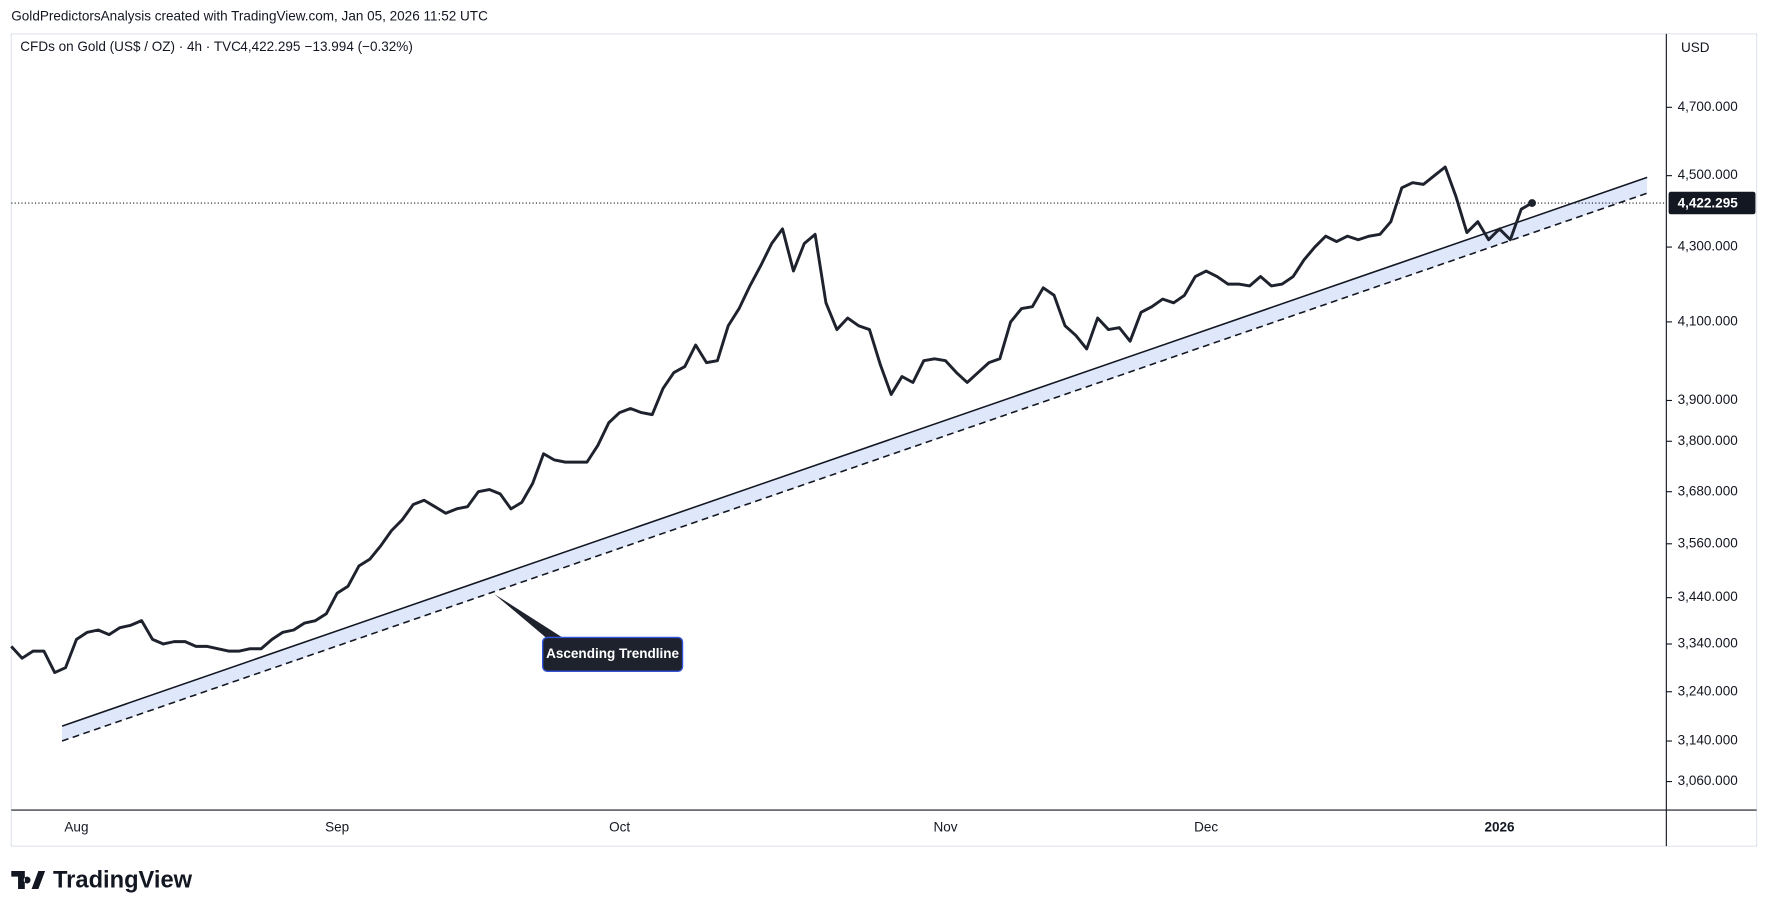 Image resolution: width=1769 pixels, height=915 pixels. What do you see at coordinates (1708, 596) in the screenshot?
I see `y-tick-label: 3,440.000` at bounding box center [1708, 596].